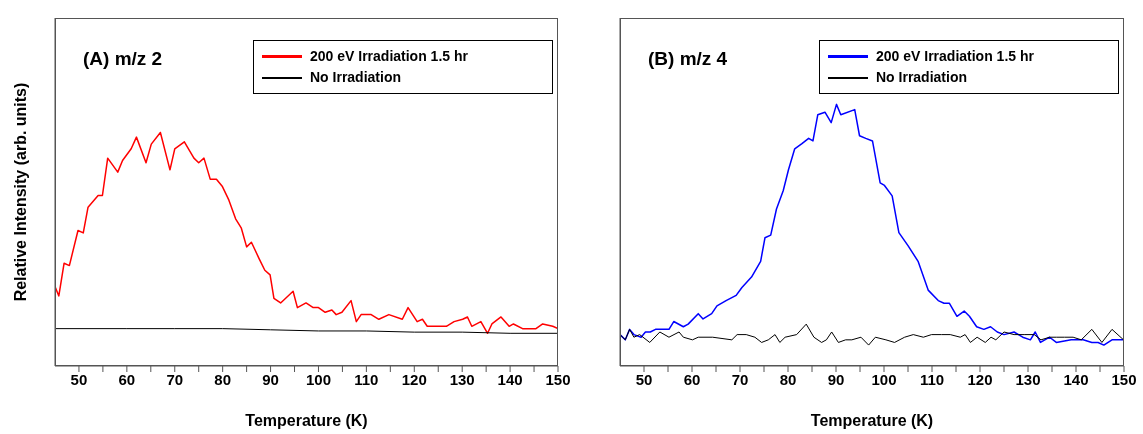 Image resolution: width=1143 pixels, height=434 pixels. What do you see at coordinates (20, 192) in the screenshot?
I see `y-axis-title: Relative Intensity (arb. units)` at bounding box center [20, 192].